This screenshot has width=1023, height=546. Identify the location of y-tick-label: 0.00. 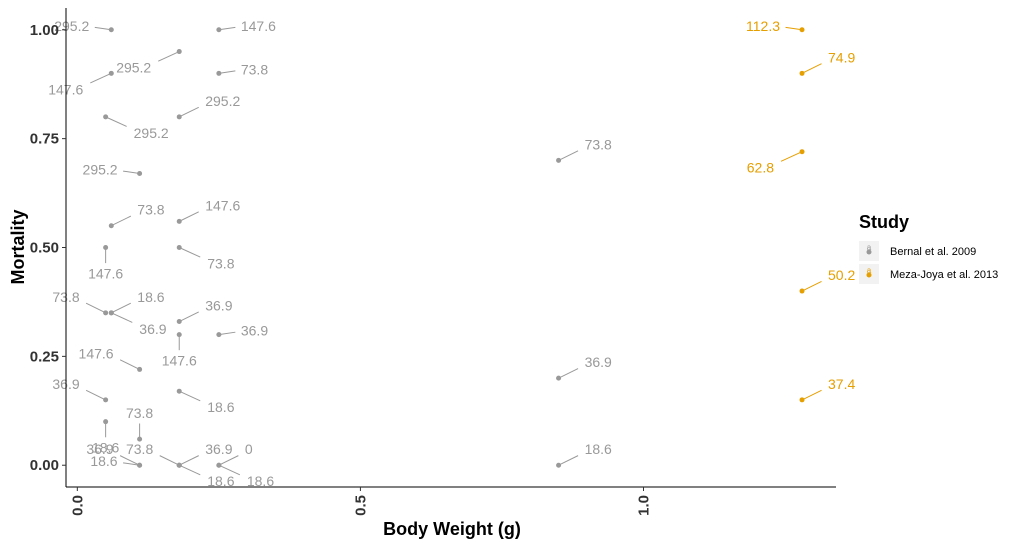
(44, 465).